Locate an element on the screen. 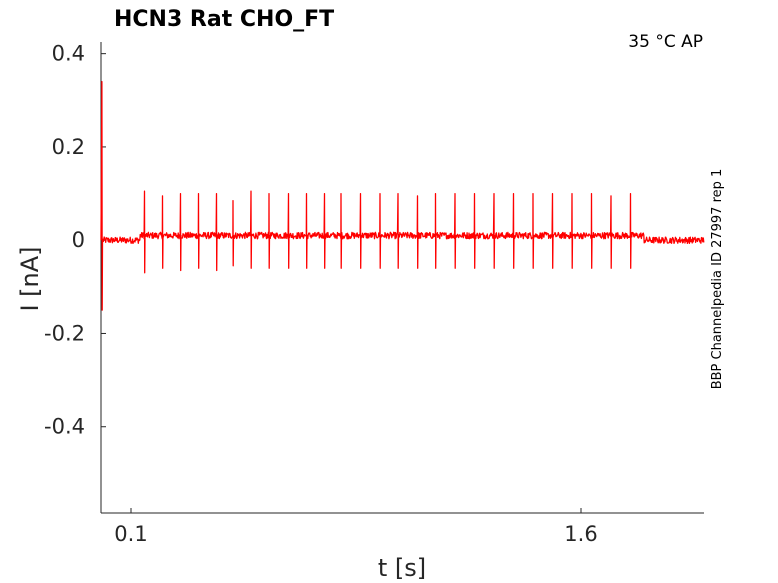  y-tick-label: 0.4 is located at coordinates (68, 54).